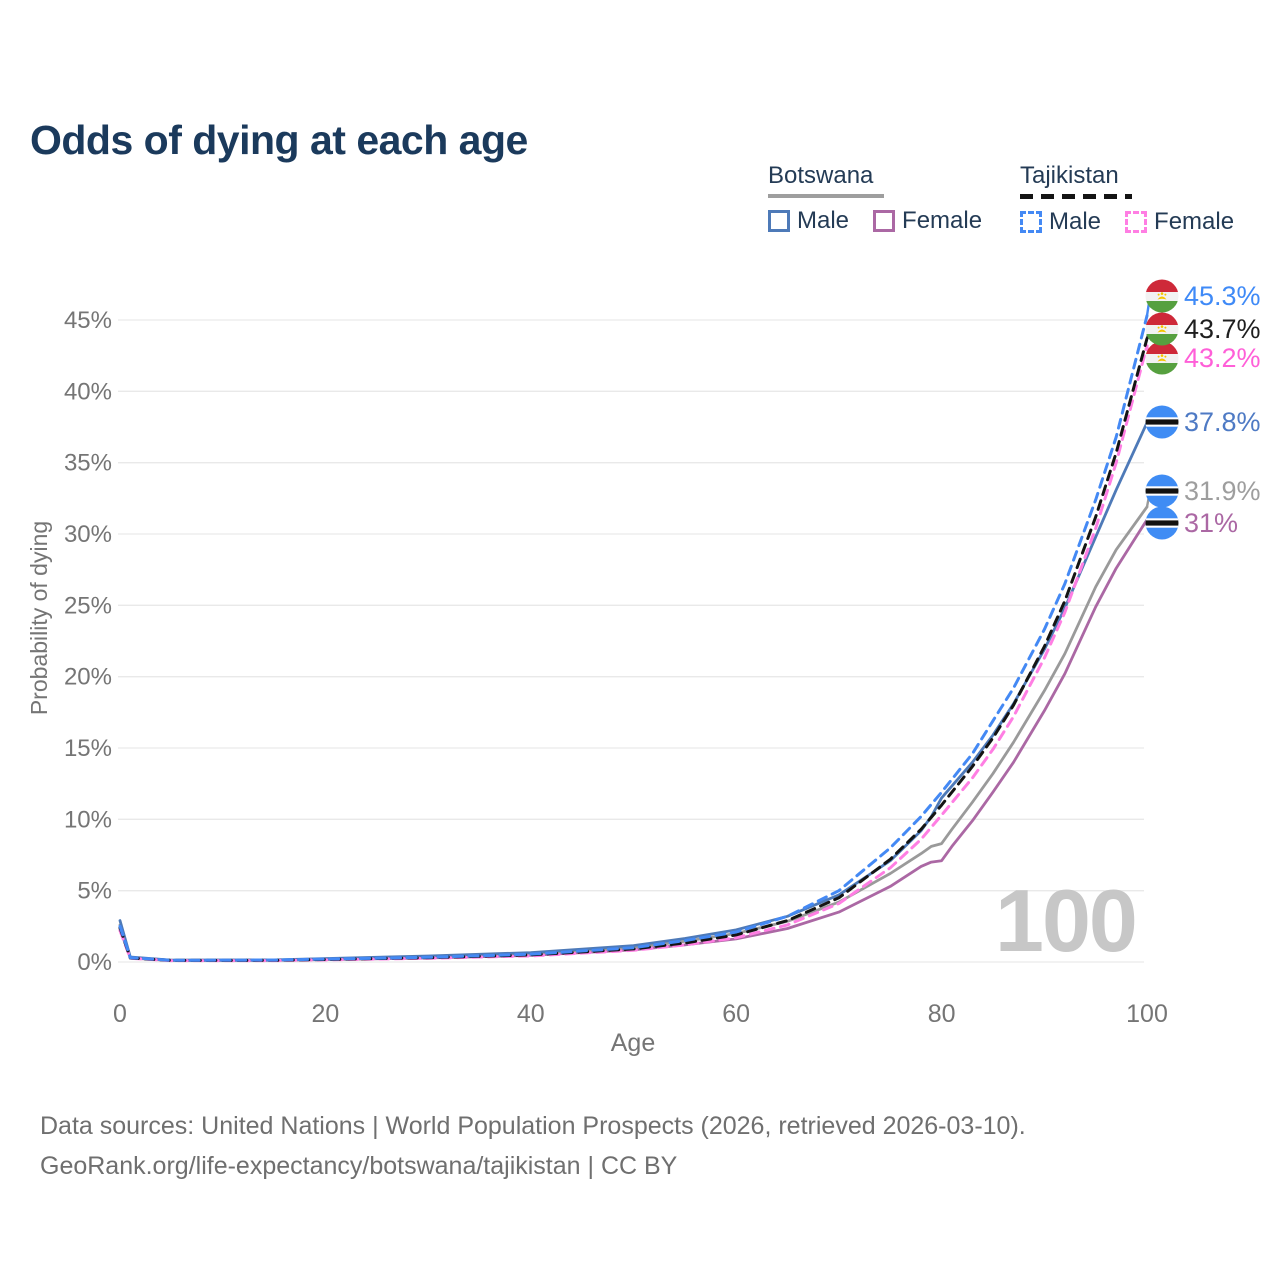  What do you see at coordinates (1031, 222) in the screenshot?
I see `tajikistan-male-swatch-icon` at bounding box center [1031, 222].